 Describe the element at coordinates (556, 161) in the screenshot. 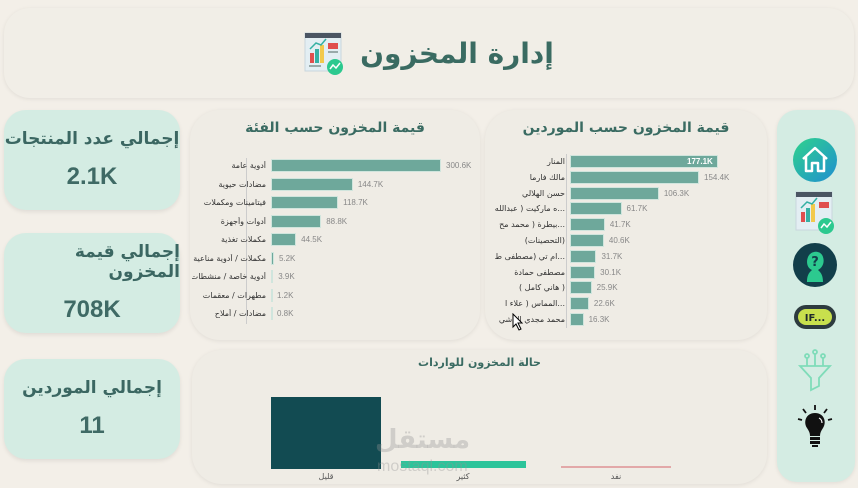

I see `bar-label: المنار` at that location.